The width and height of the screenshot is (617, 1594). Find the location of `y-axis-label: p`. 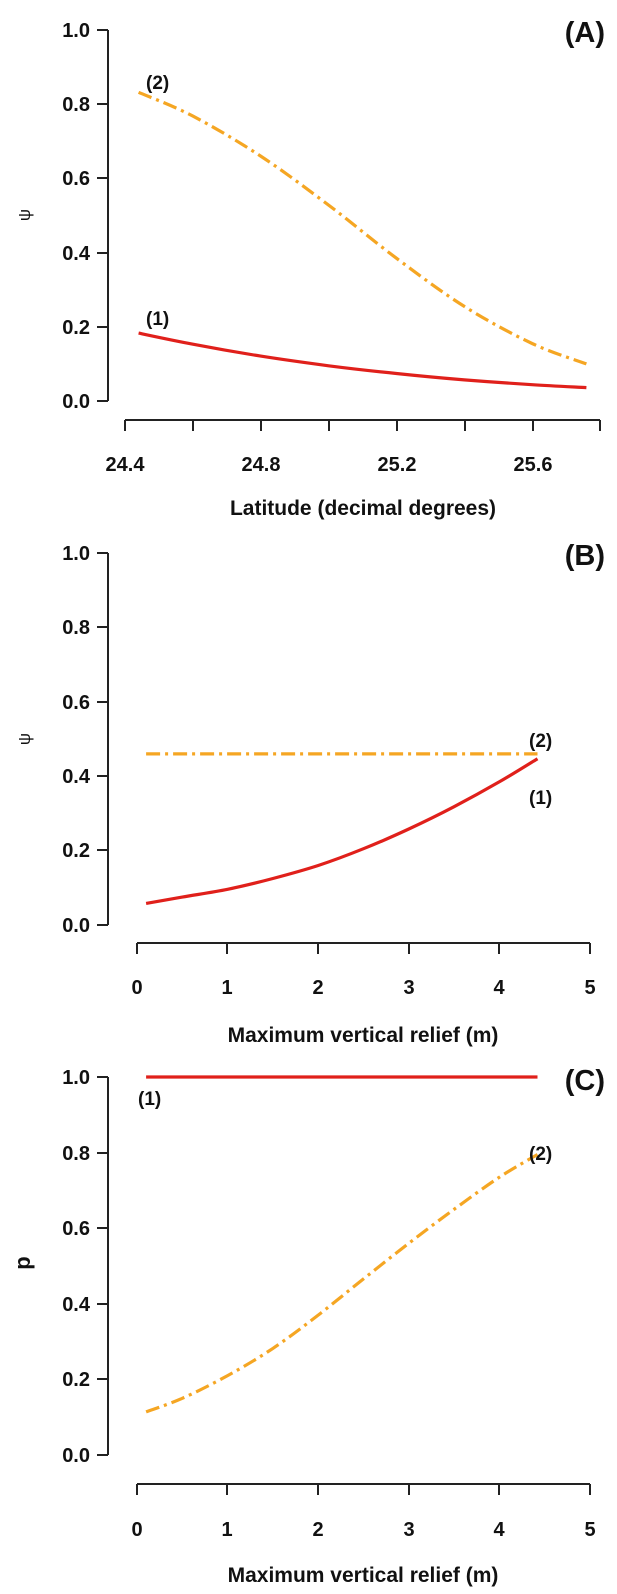

y-axis-label: p is located at coordinates (22, 1262).